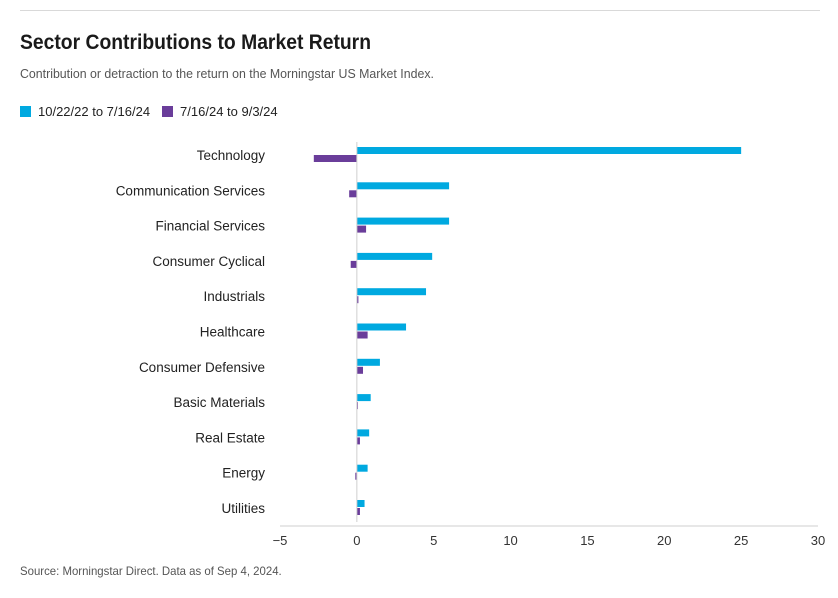 This screenshot has width=838, height=598. I want to click on category-label-basic-materials: Basic Materials, so click(219, 402).